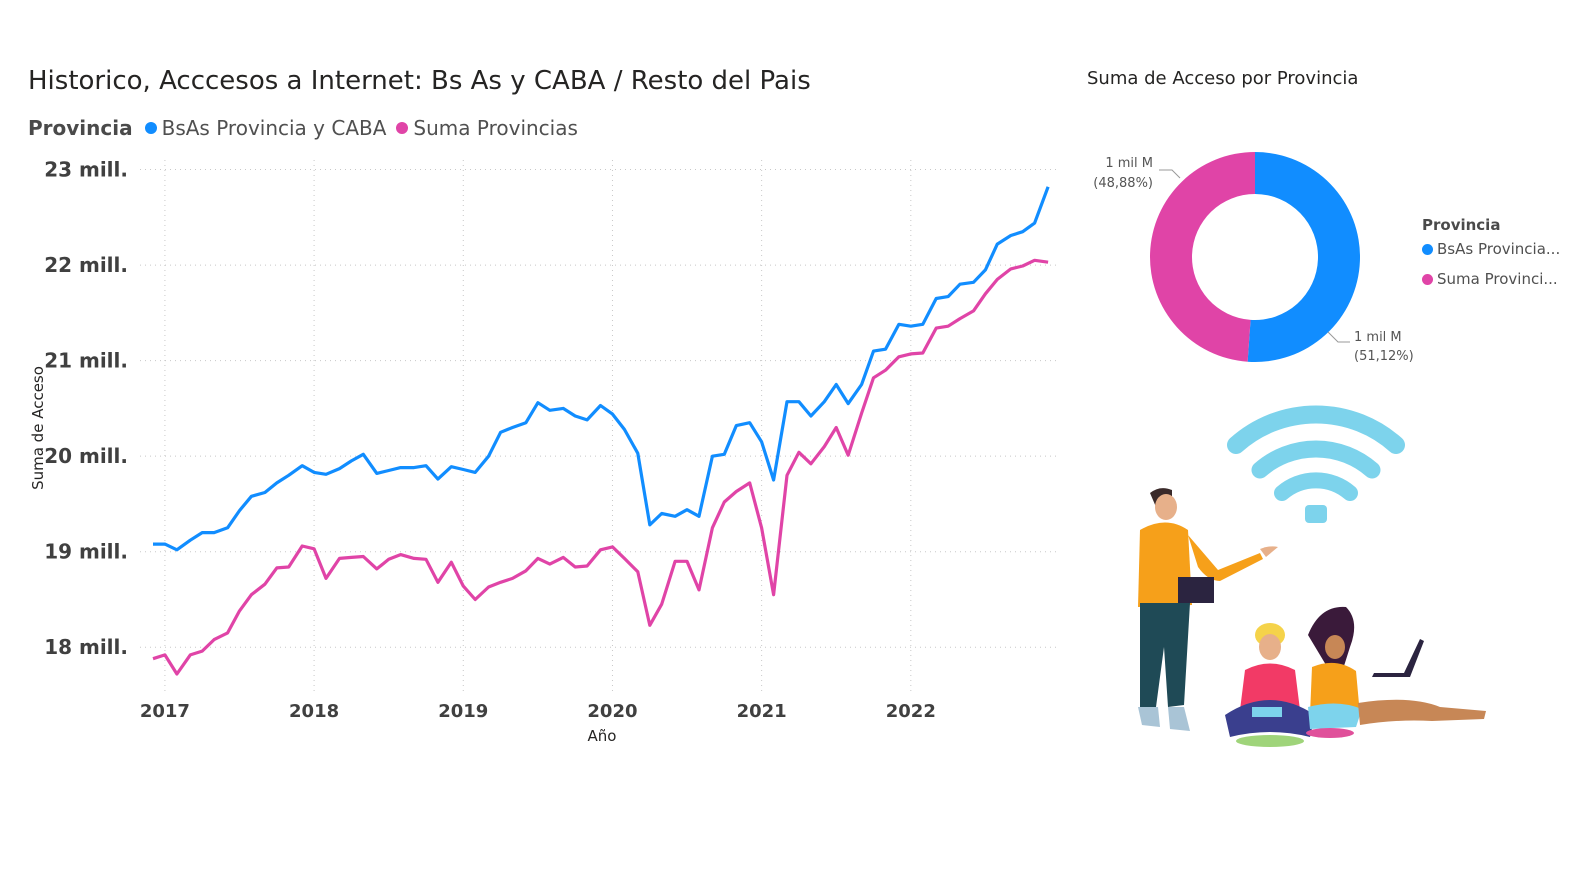 The width and height of the screenshot is (1593, 887). Describe the element at coordinates (463, 711) in the screenshot. I see `x-tick-label: 2019` at that location.